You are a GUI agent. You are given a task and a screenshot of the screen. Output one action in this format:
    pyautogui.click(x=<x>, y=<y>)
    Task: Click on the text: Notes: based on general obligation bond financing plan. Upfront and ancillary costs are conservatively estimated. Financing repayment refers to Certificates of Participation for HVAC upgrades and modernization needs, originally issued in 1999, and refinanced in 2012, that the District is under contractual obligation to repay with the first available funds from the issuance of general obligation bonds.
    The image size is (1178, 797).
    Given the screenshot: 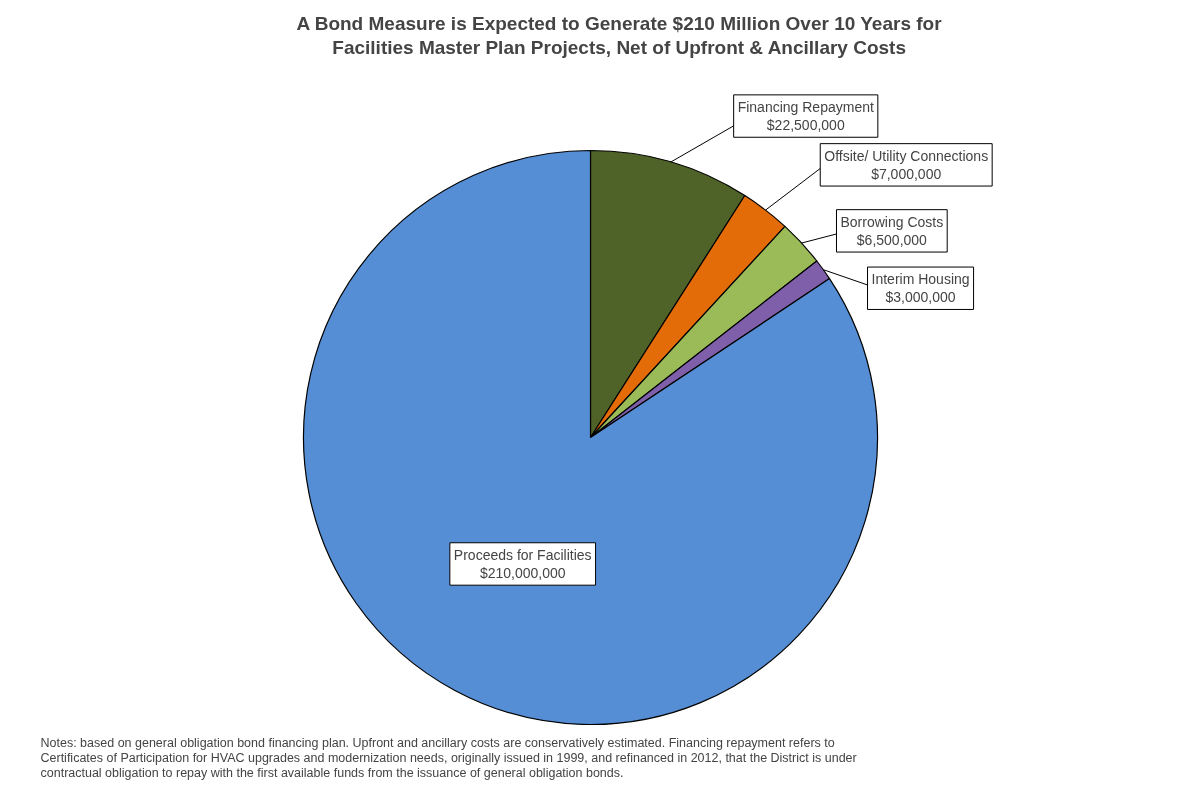 What is the action you would take?
    pyautogui.click(x=448, y=758)
    